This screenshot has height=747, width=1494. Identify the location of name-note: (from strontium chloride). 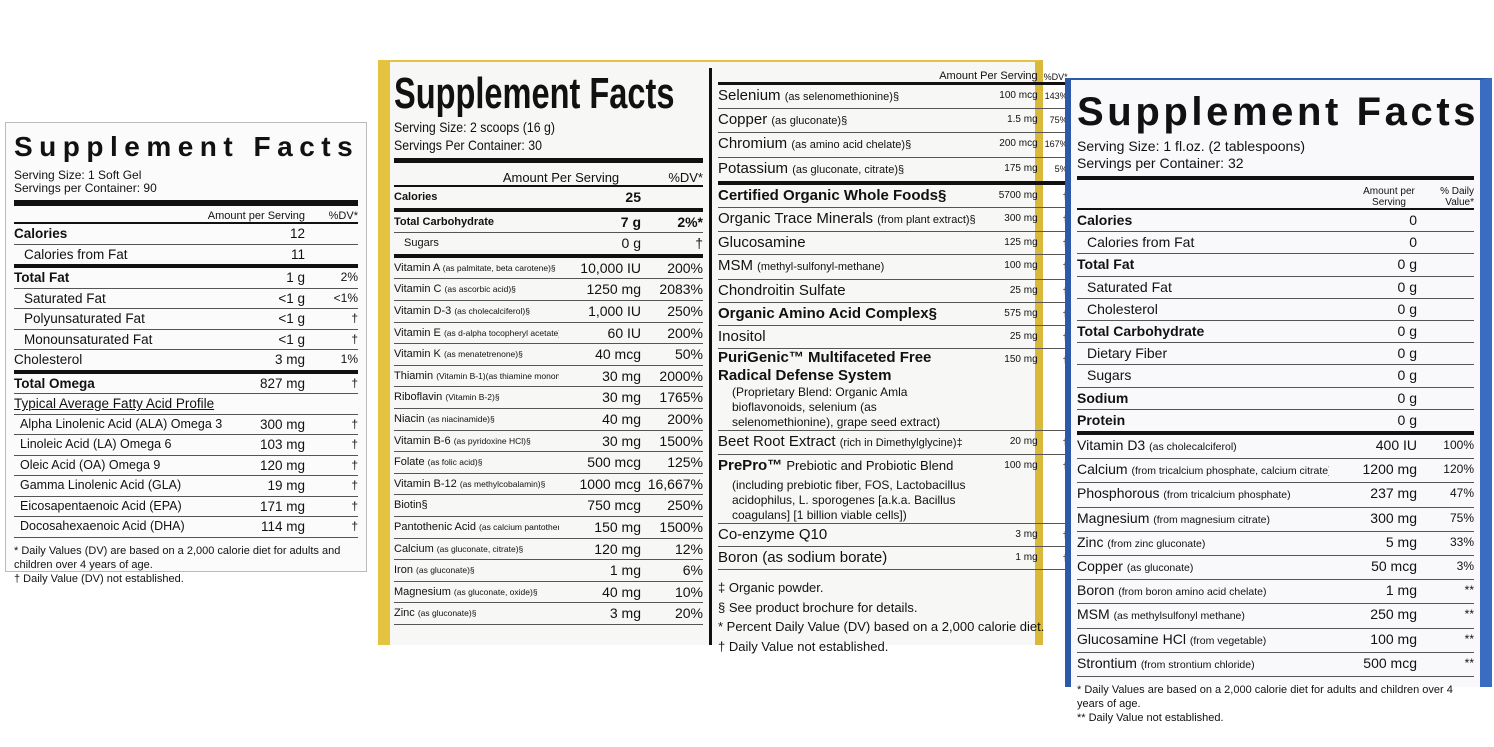
(1197, 664).